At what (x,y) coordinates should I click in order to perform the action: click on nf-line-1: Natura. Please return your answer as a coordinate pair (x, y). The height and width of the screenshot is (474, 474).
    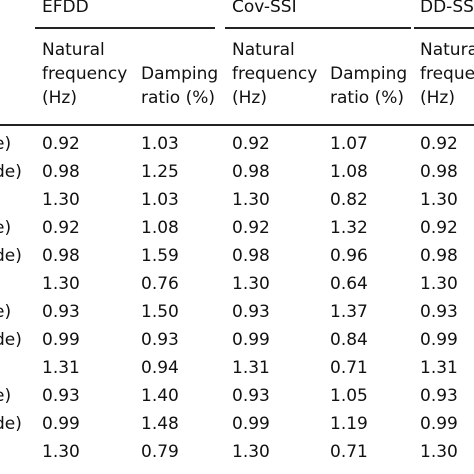
    Looking at the image, I should click on (447, 50).